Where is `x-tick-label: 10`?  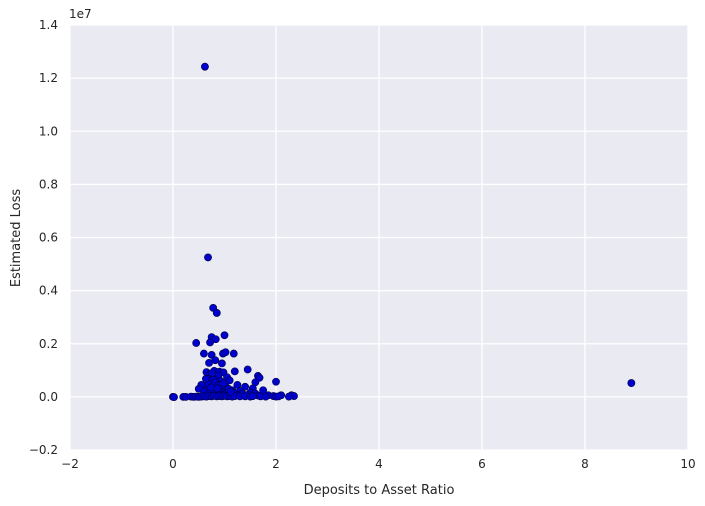
x-tick-label: 10 is located at coordinates (687, 464).